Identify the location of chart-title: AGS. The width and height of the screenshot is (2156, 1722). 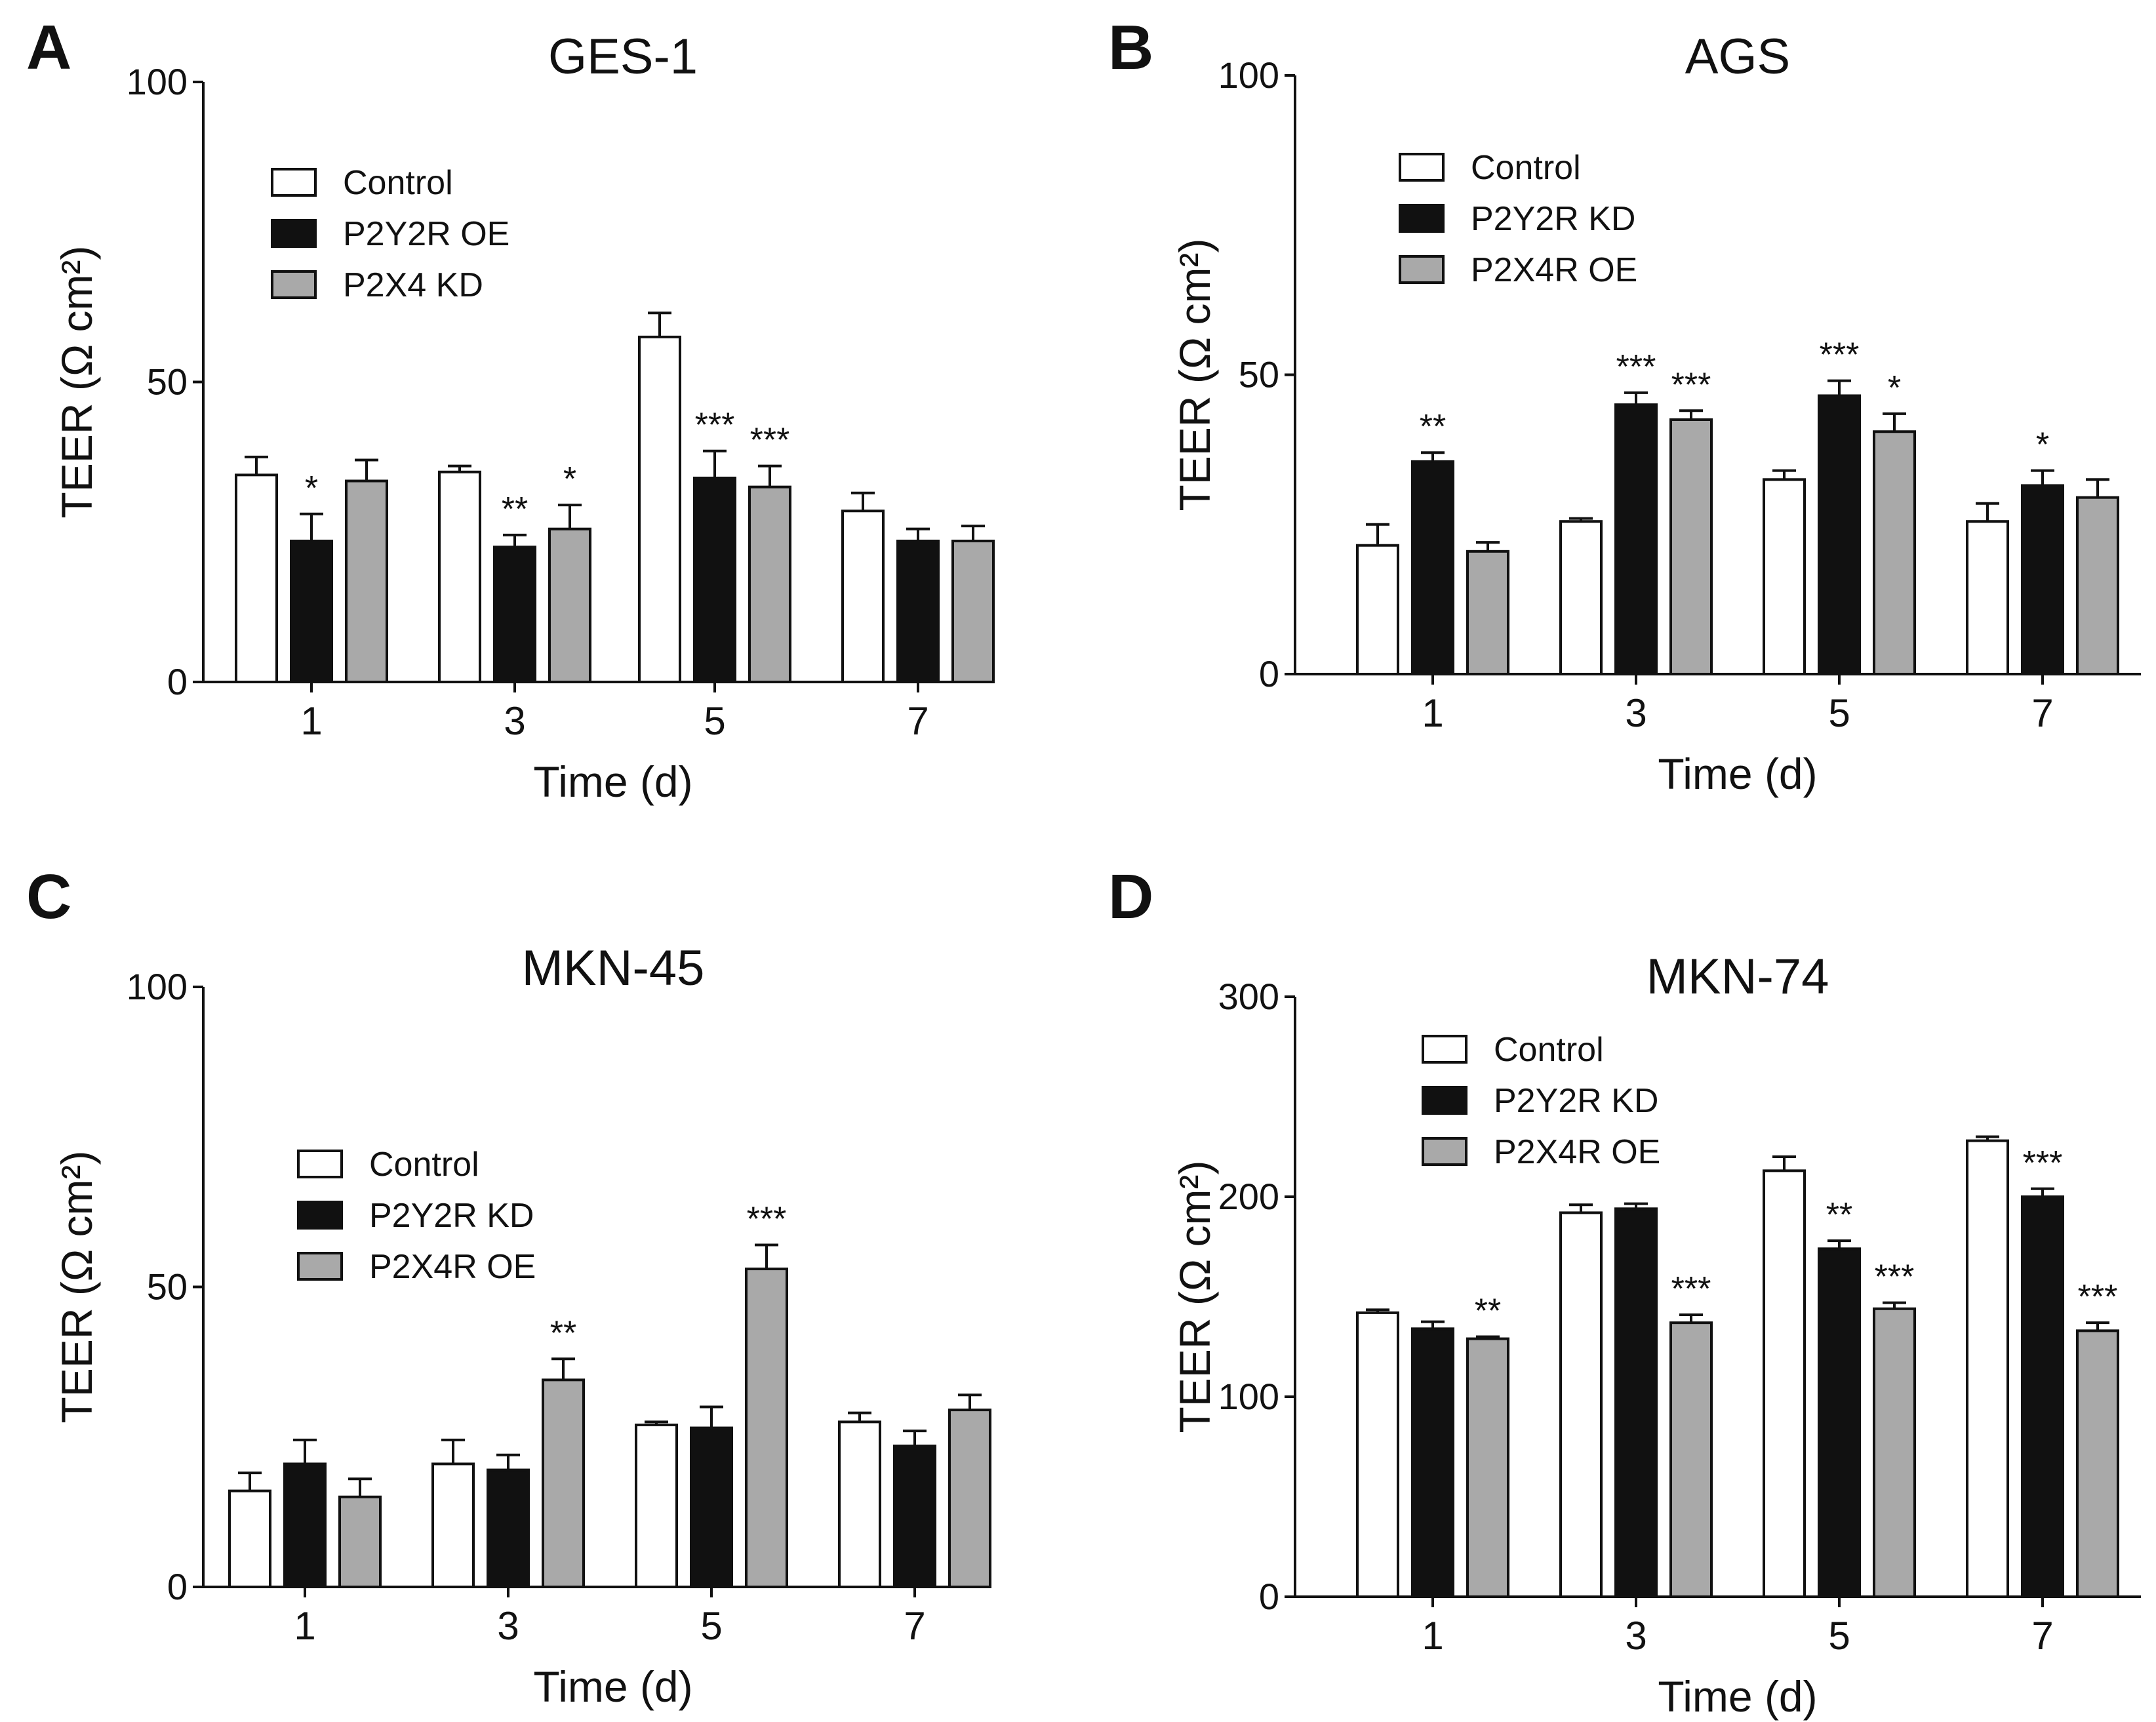
(1738, 57).